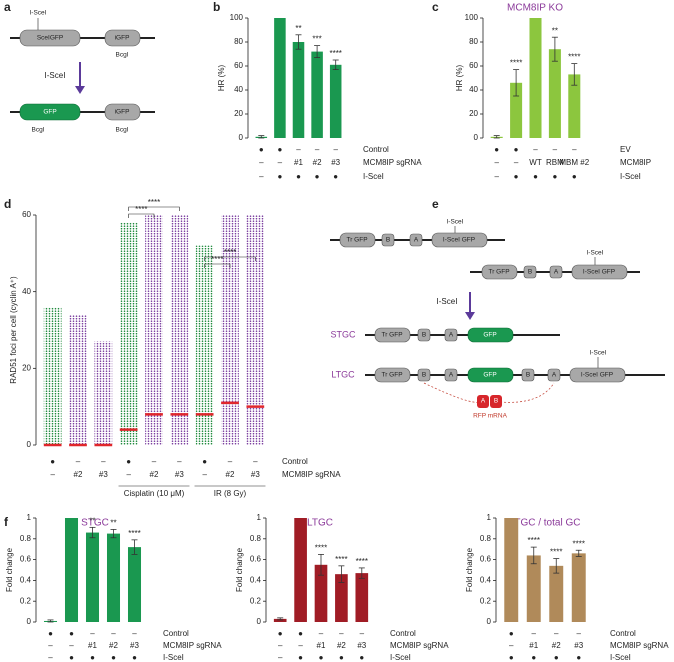 The image size is (674, 662). What do you see at coordinates (424, 375) in the screenshot?
I see `gene-label: B` at bounding box center [424, 375].